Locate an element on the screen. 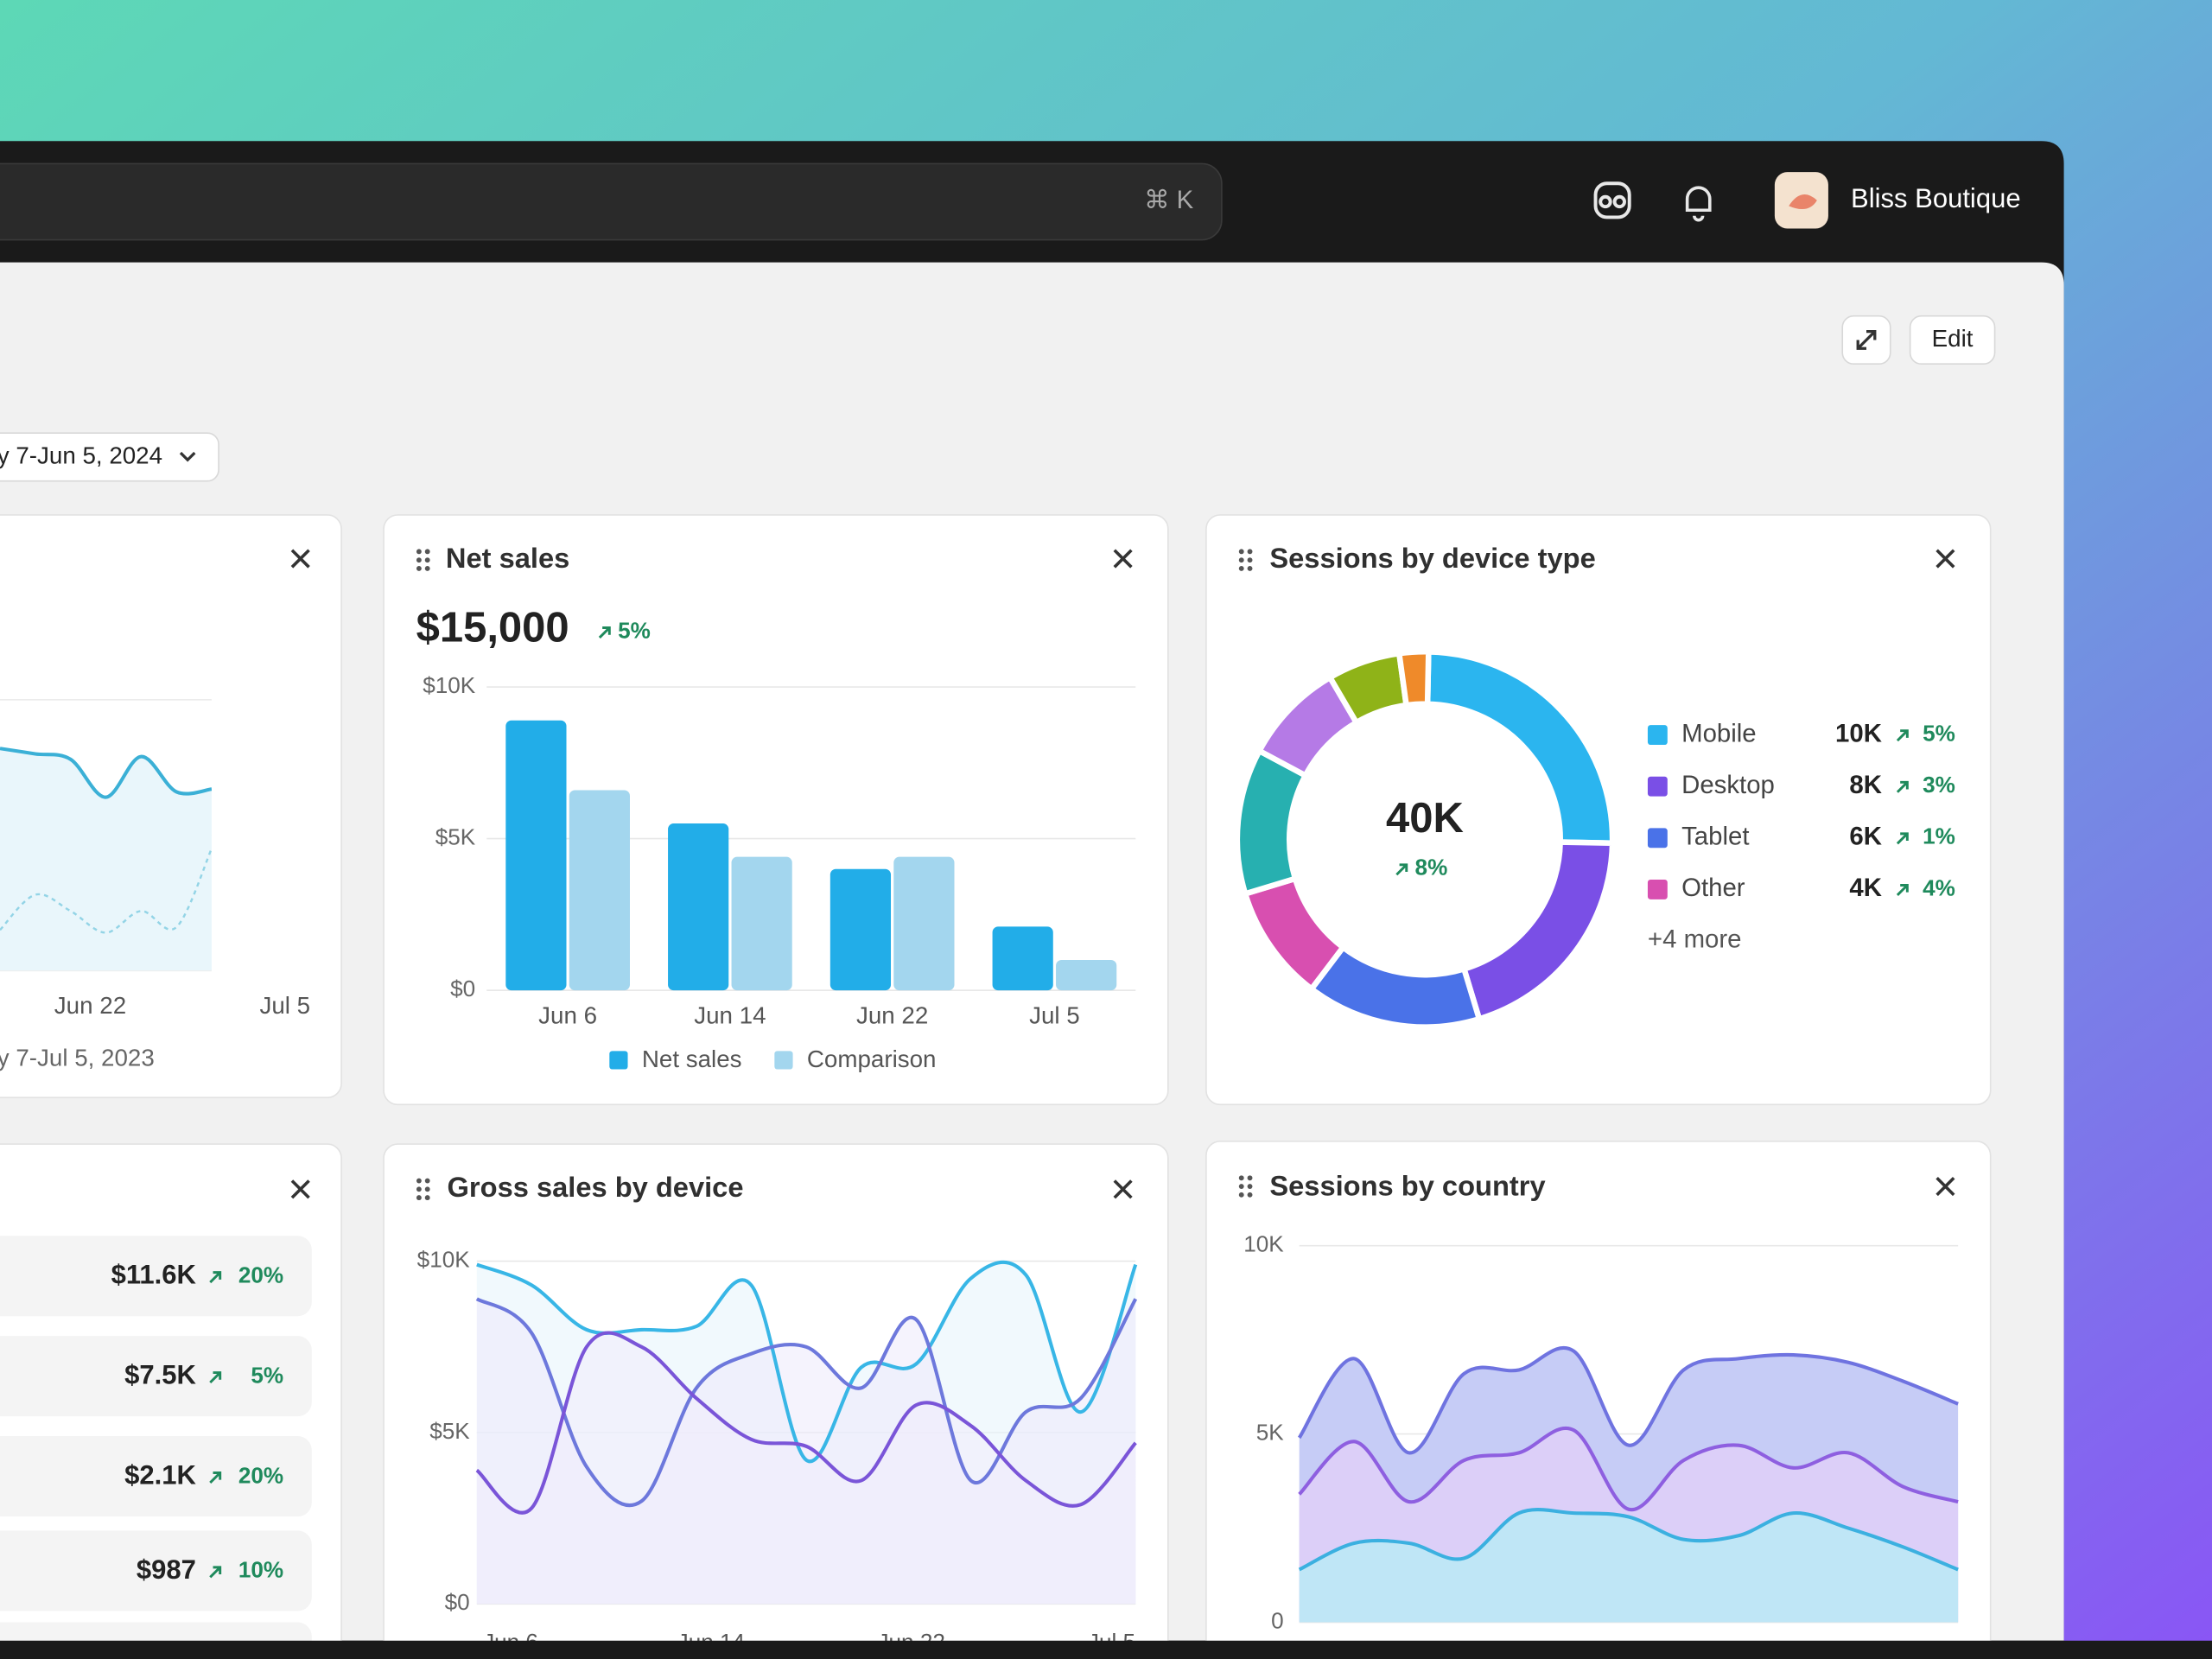 This screenshot has width=2212, height=1659. date-range: y 7-Jun 5, 2024 is located at coordinates (81, 455).